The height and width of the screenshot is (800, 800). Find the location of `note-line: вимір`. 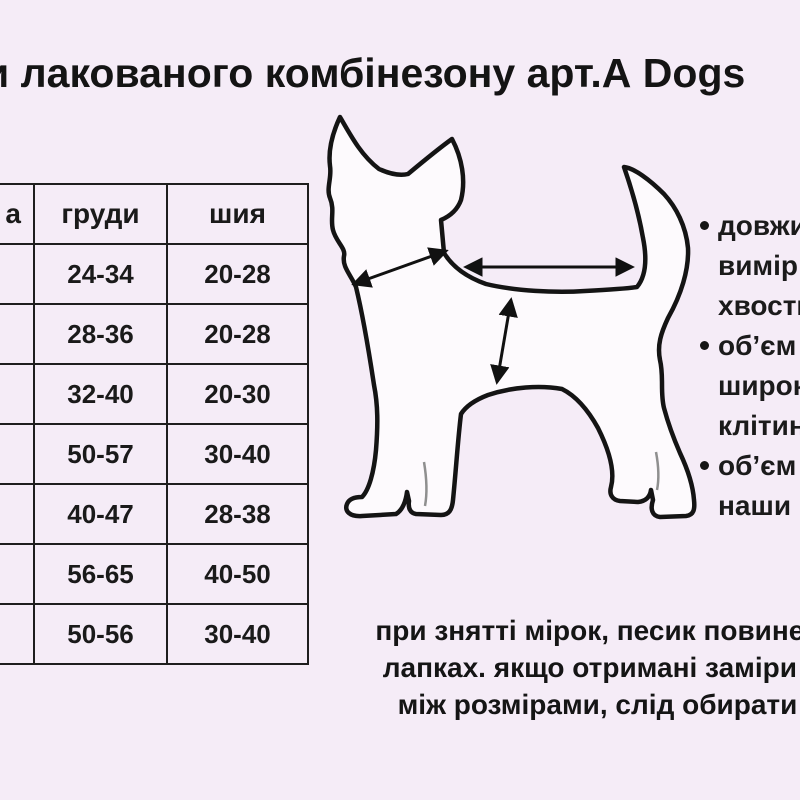

note-line: вимір is located at coordinates (758, 265).